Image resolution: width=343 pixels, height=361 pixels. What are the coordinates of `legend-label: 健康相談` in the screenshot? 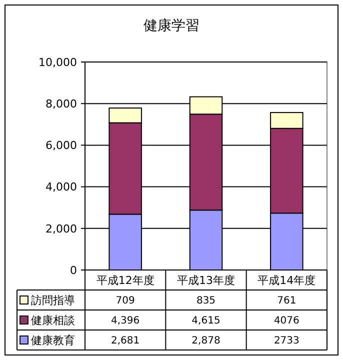 It's located at (53, 320).